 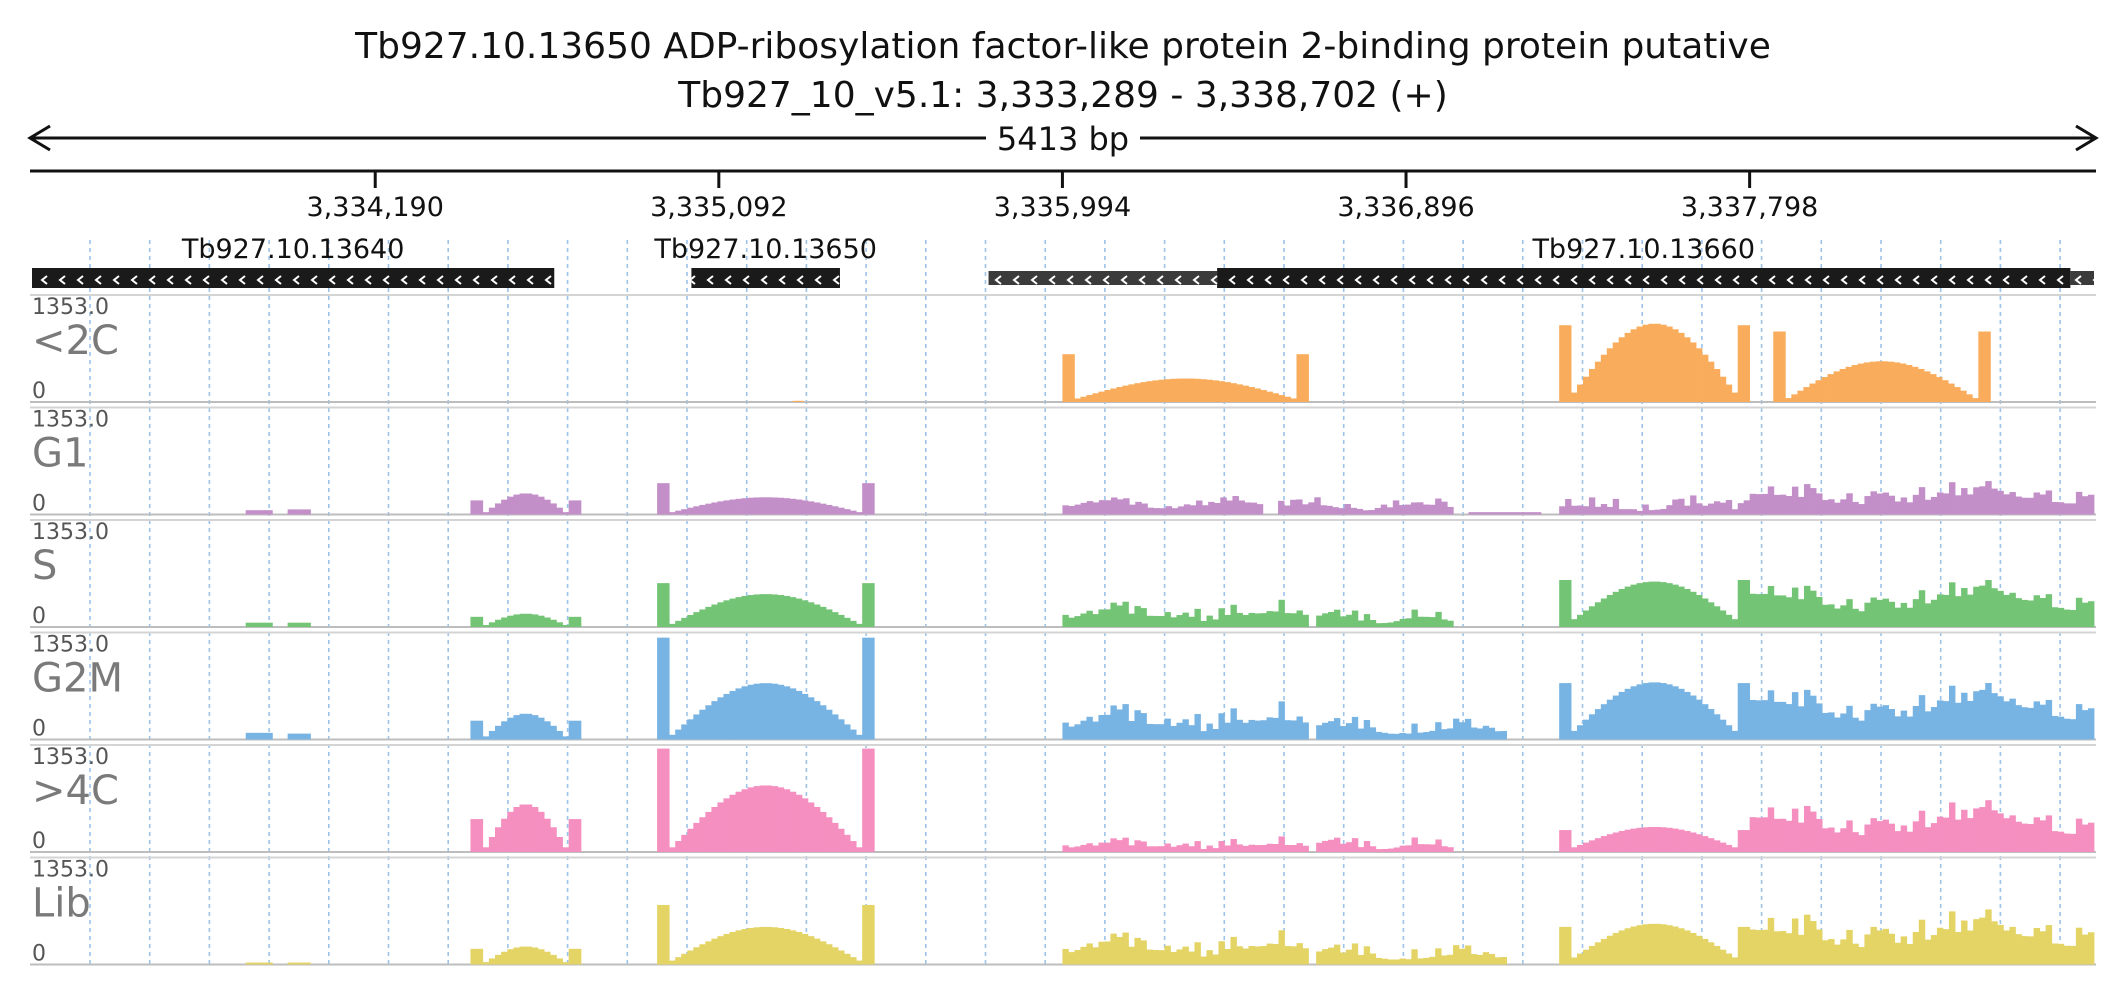 I want to click on axis-tick-label: 3,335,994, so click(x=1062, y=207).